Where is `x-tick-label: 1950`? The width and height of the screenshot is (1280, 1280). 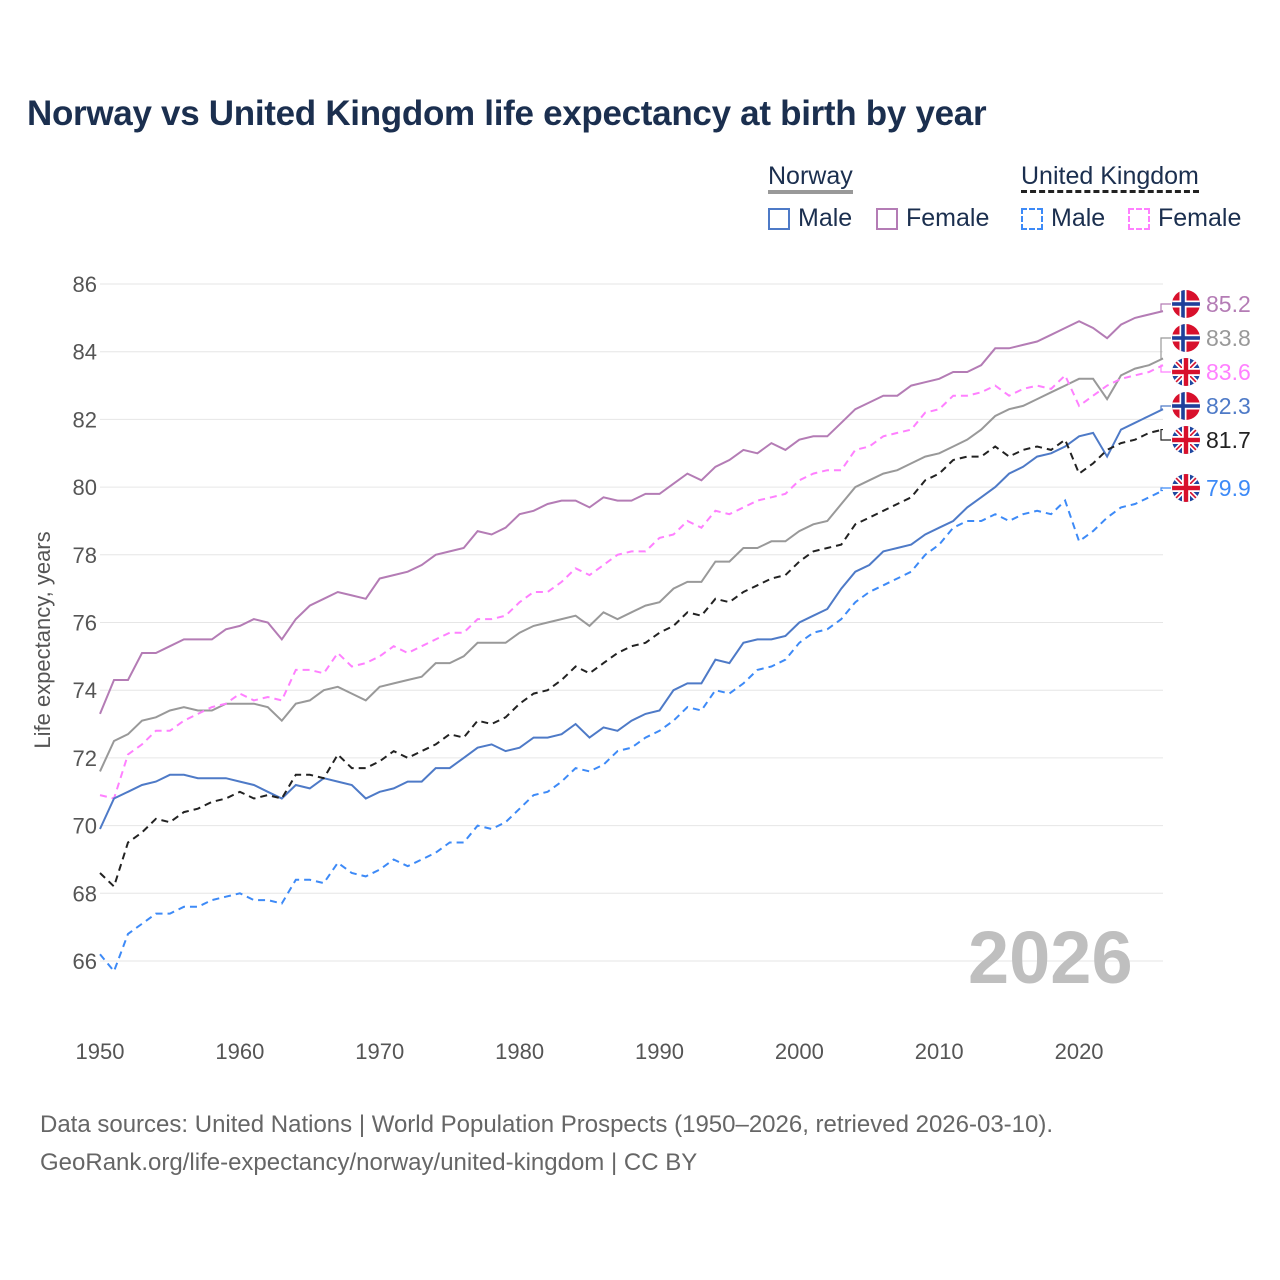
x-tick-label: 1950 is located at coordinates (100, 1051).